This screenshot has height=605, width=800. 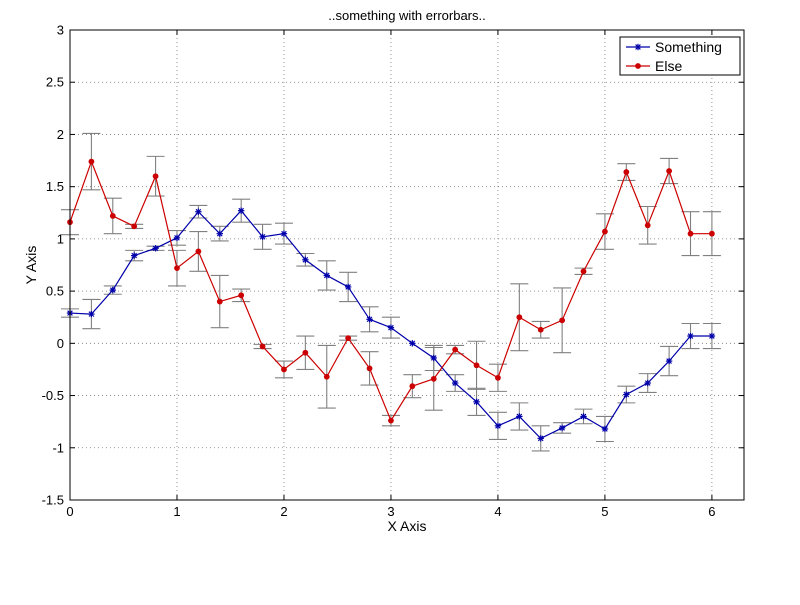 What do you see at coordinates (31, 265) in the screenshot?
I see `y-axis-label: Y Axis` at bounding box center [31, 265].